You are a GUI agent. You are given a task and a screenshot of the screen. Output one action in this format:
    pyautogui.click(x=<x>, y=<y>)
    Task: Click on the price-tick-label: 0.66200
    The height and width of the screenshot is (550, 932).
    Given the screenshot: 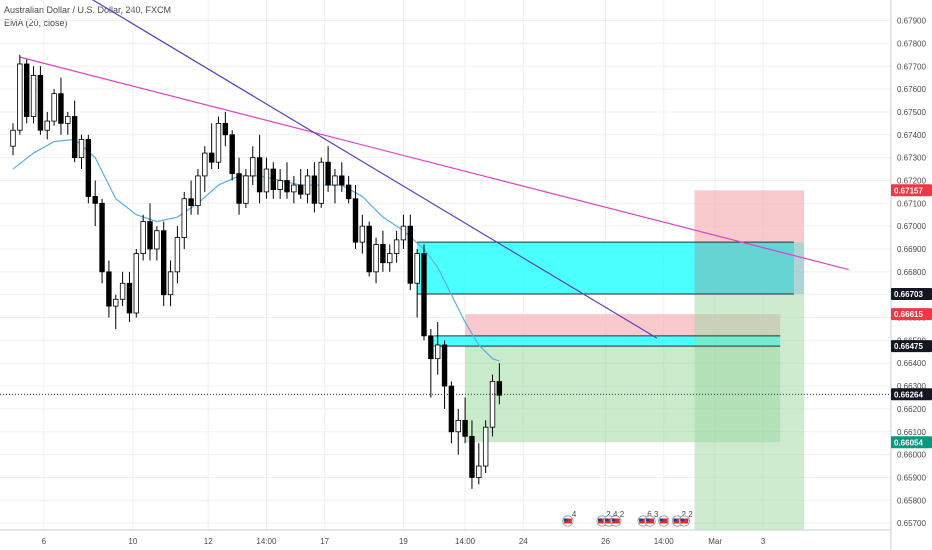 What is the action you would take?
    pyautogui.click(x=911, y=409)
    